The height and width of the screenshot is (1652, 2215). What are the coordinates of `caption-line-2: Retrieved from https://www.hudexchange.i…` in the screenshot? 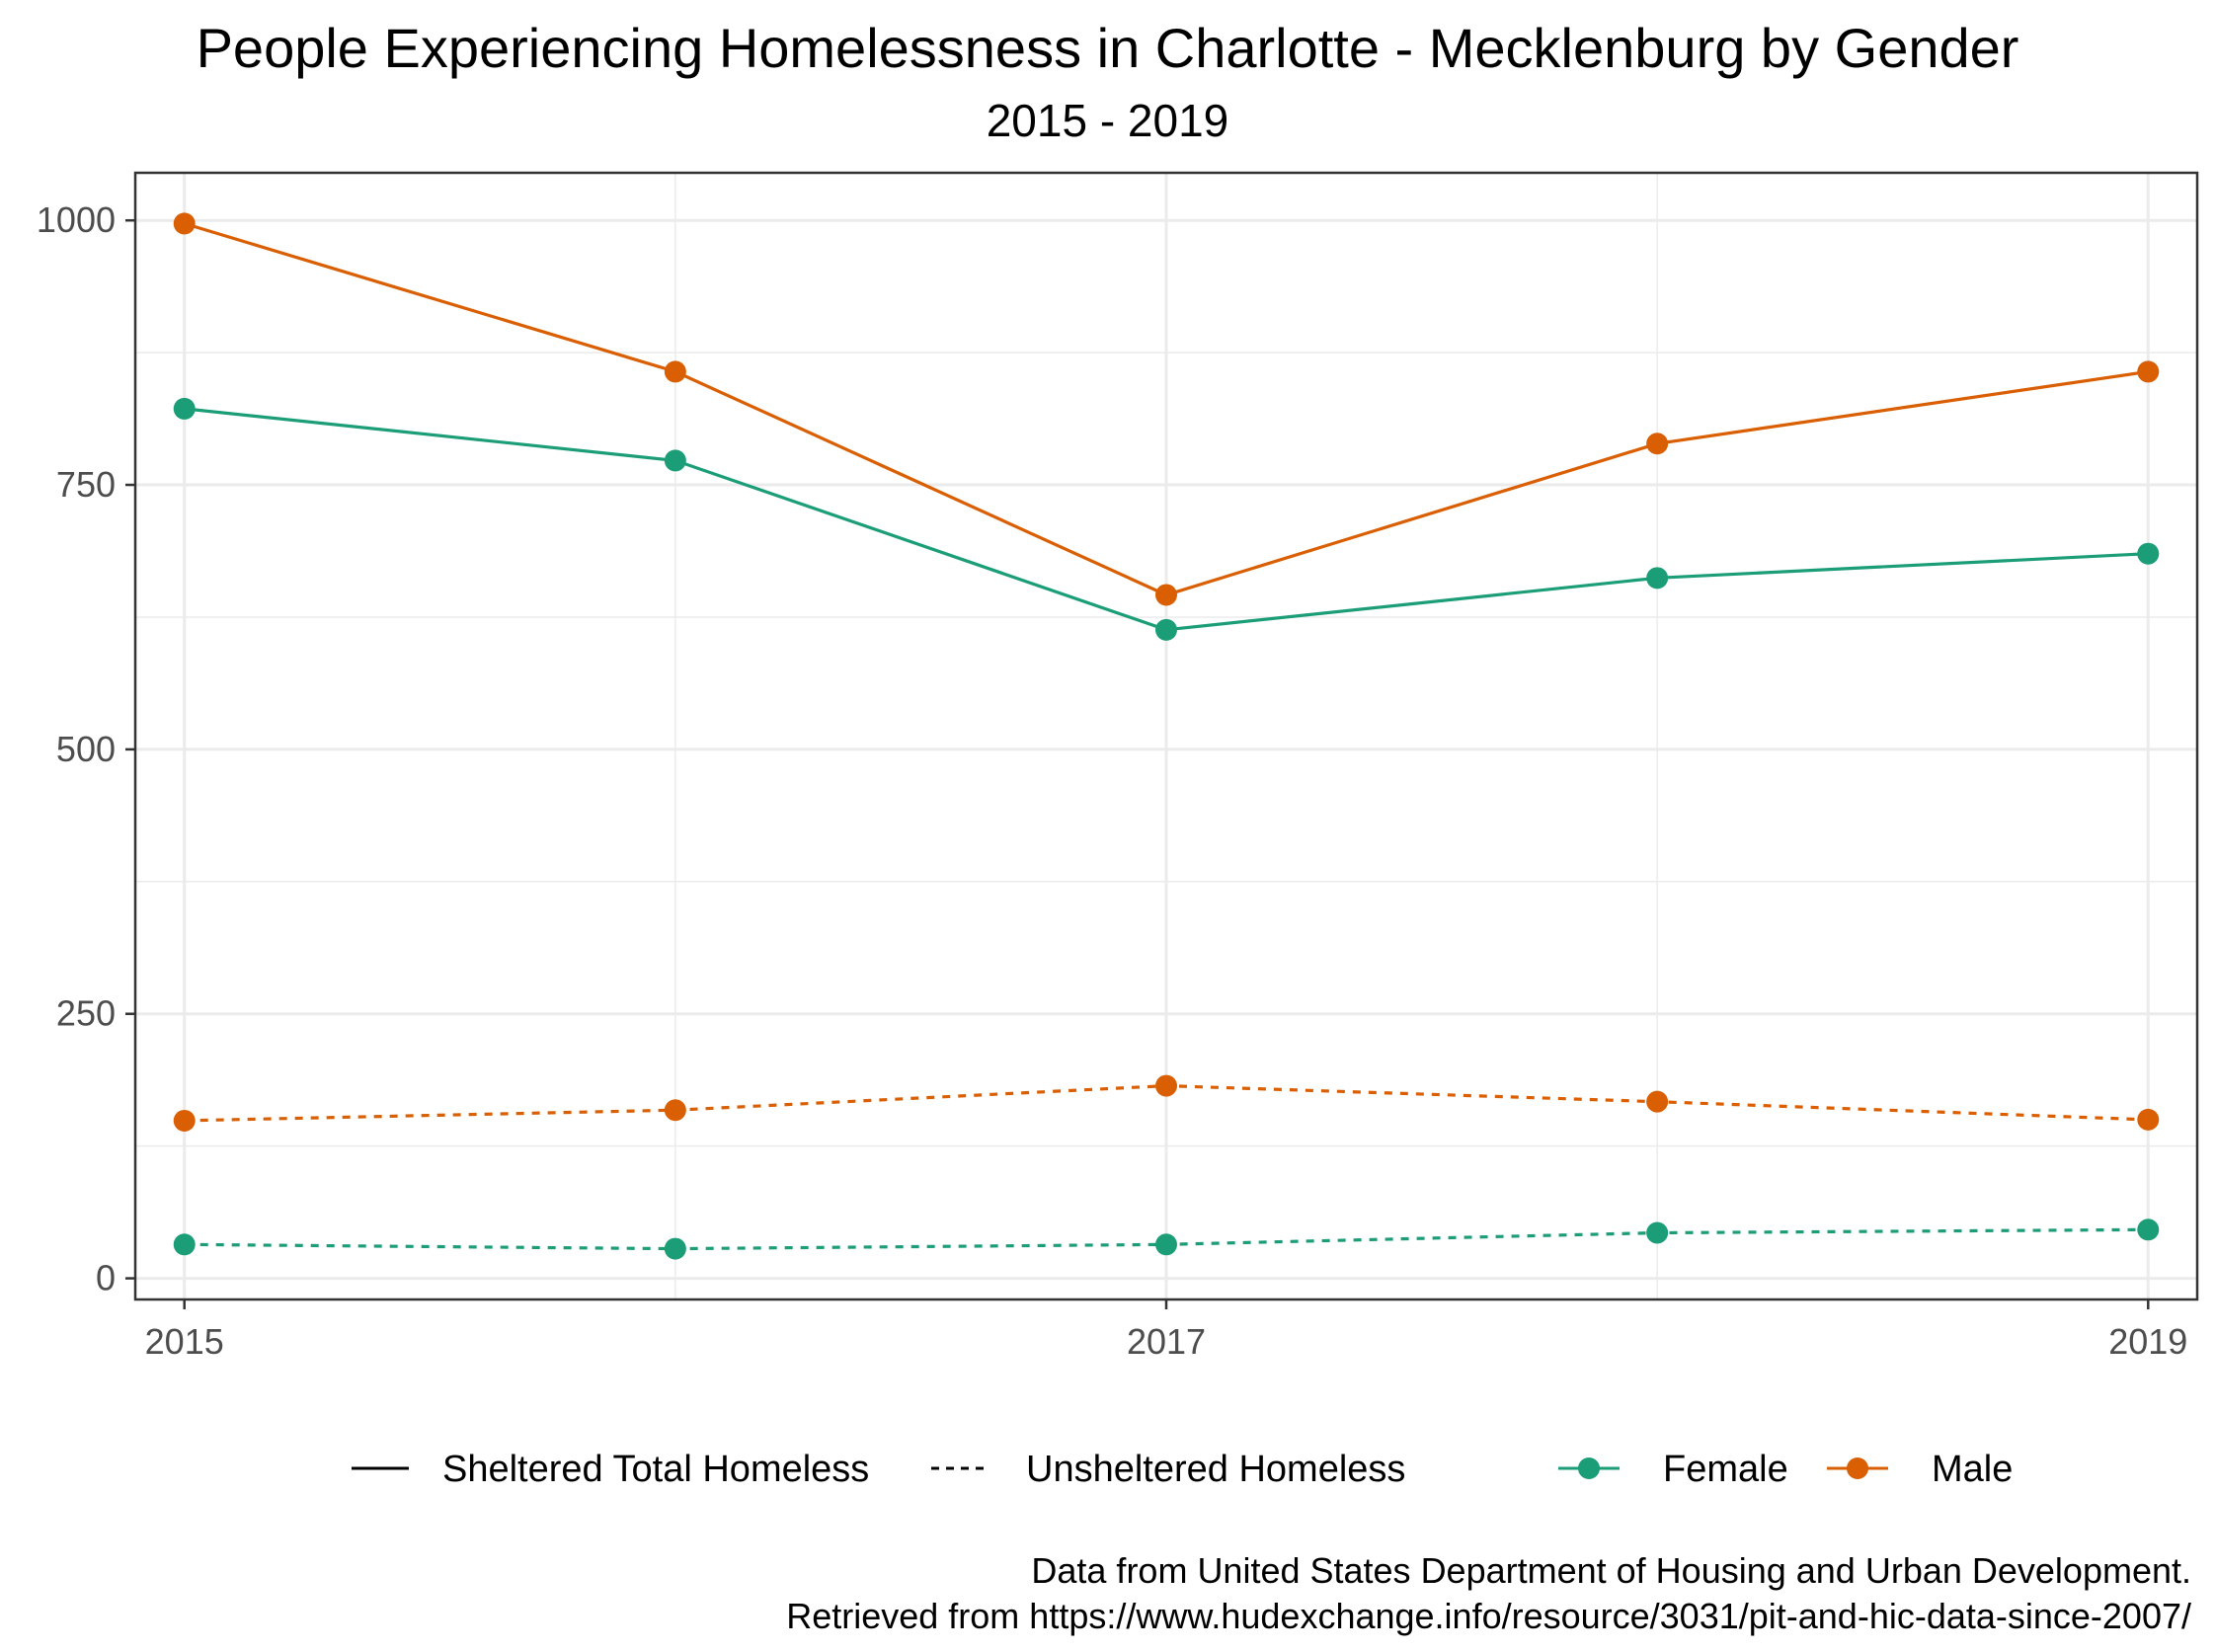 It's located at (1489, 1616).